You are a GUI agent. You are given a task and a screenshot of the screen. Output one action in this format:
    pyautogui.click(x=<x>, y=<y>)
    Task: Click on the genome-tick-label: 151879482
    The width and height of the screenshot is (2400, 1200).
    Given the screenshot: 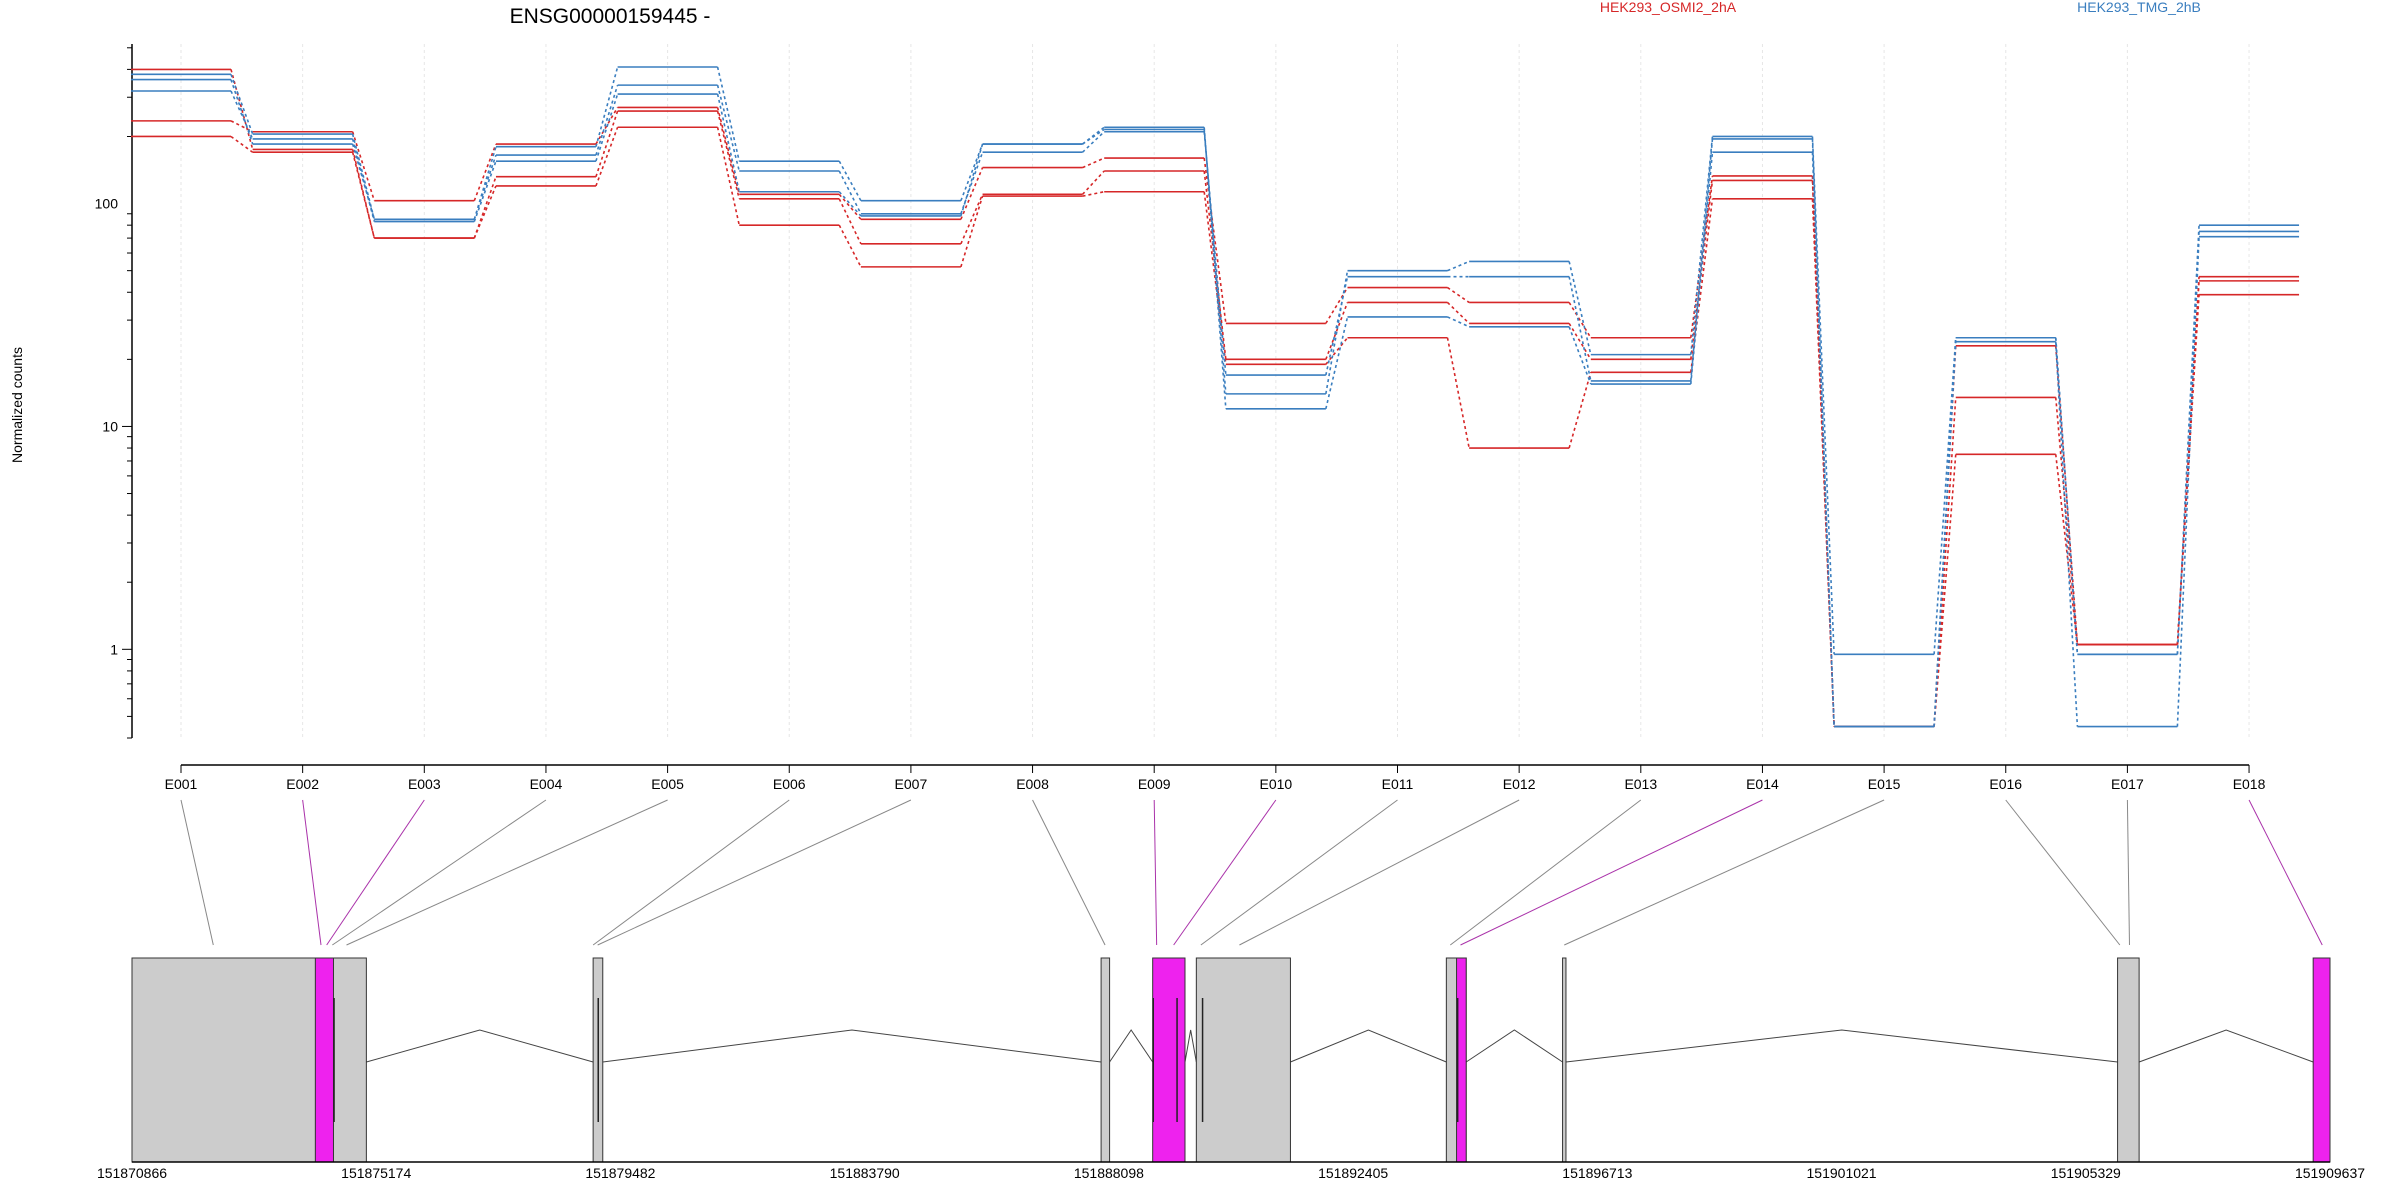 What is the action you would take?
    pyautogui.click(x=620, y=1173)
    